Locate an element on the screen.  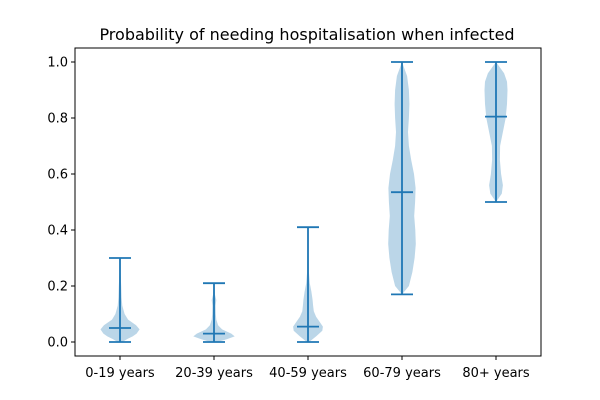
x-tick-label: 20-39 years is located at coordinates (214, 373).